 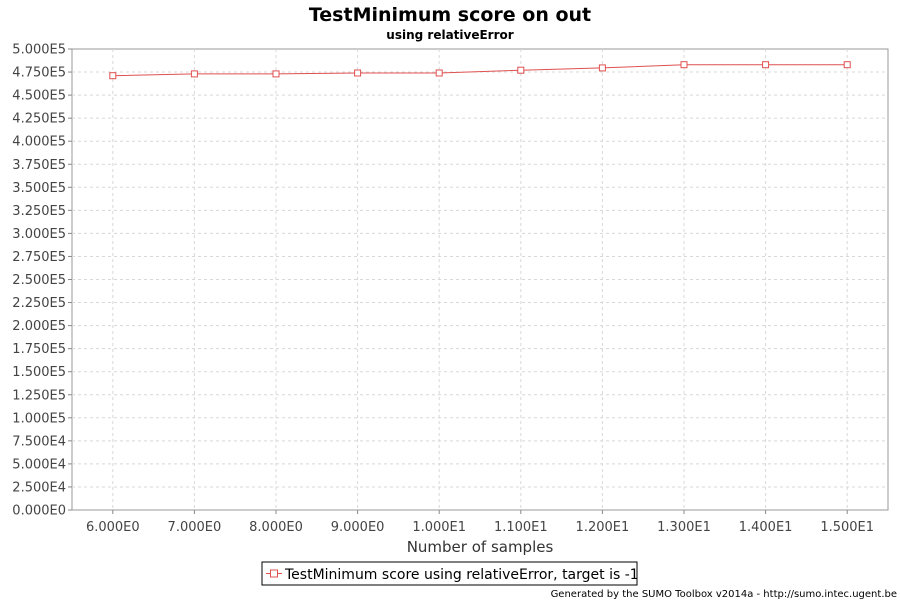 What do you see at coordinates (603, 527) in the screenshot?
I see `x-tick-label: 1.200E1` at bounding box center [603, 527].